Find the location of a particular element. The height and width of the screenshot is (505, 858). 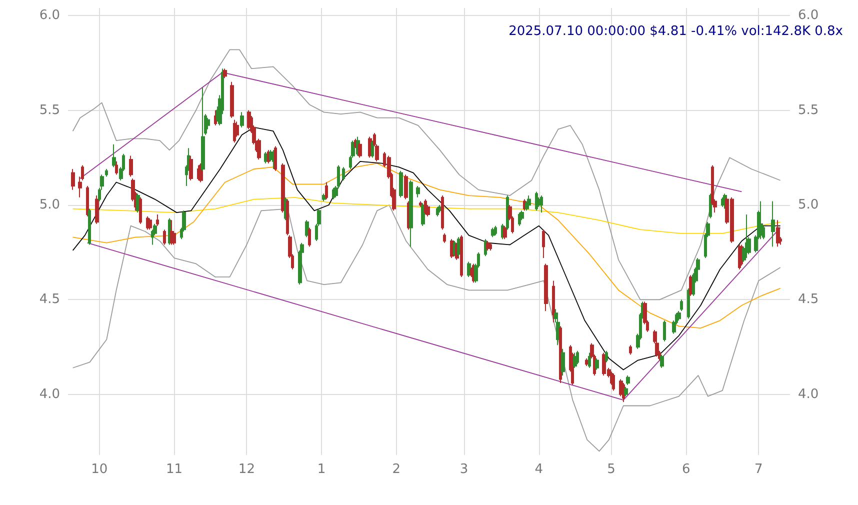

y2-tick-label: 6.0 is located at coordinates (808, 16).